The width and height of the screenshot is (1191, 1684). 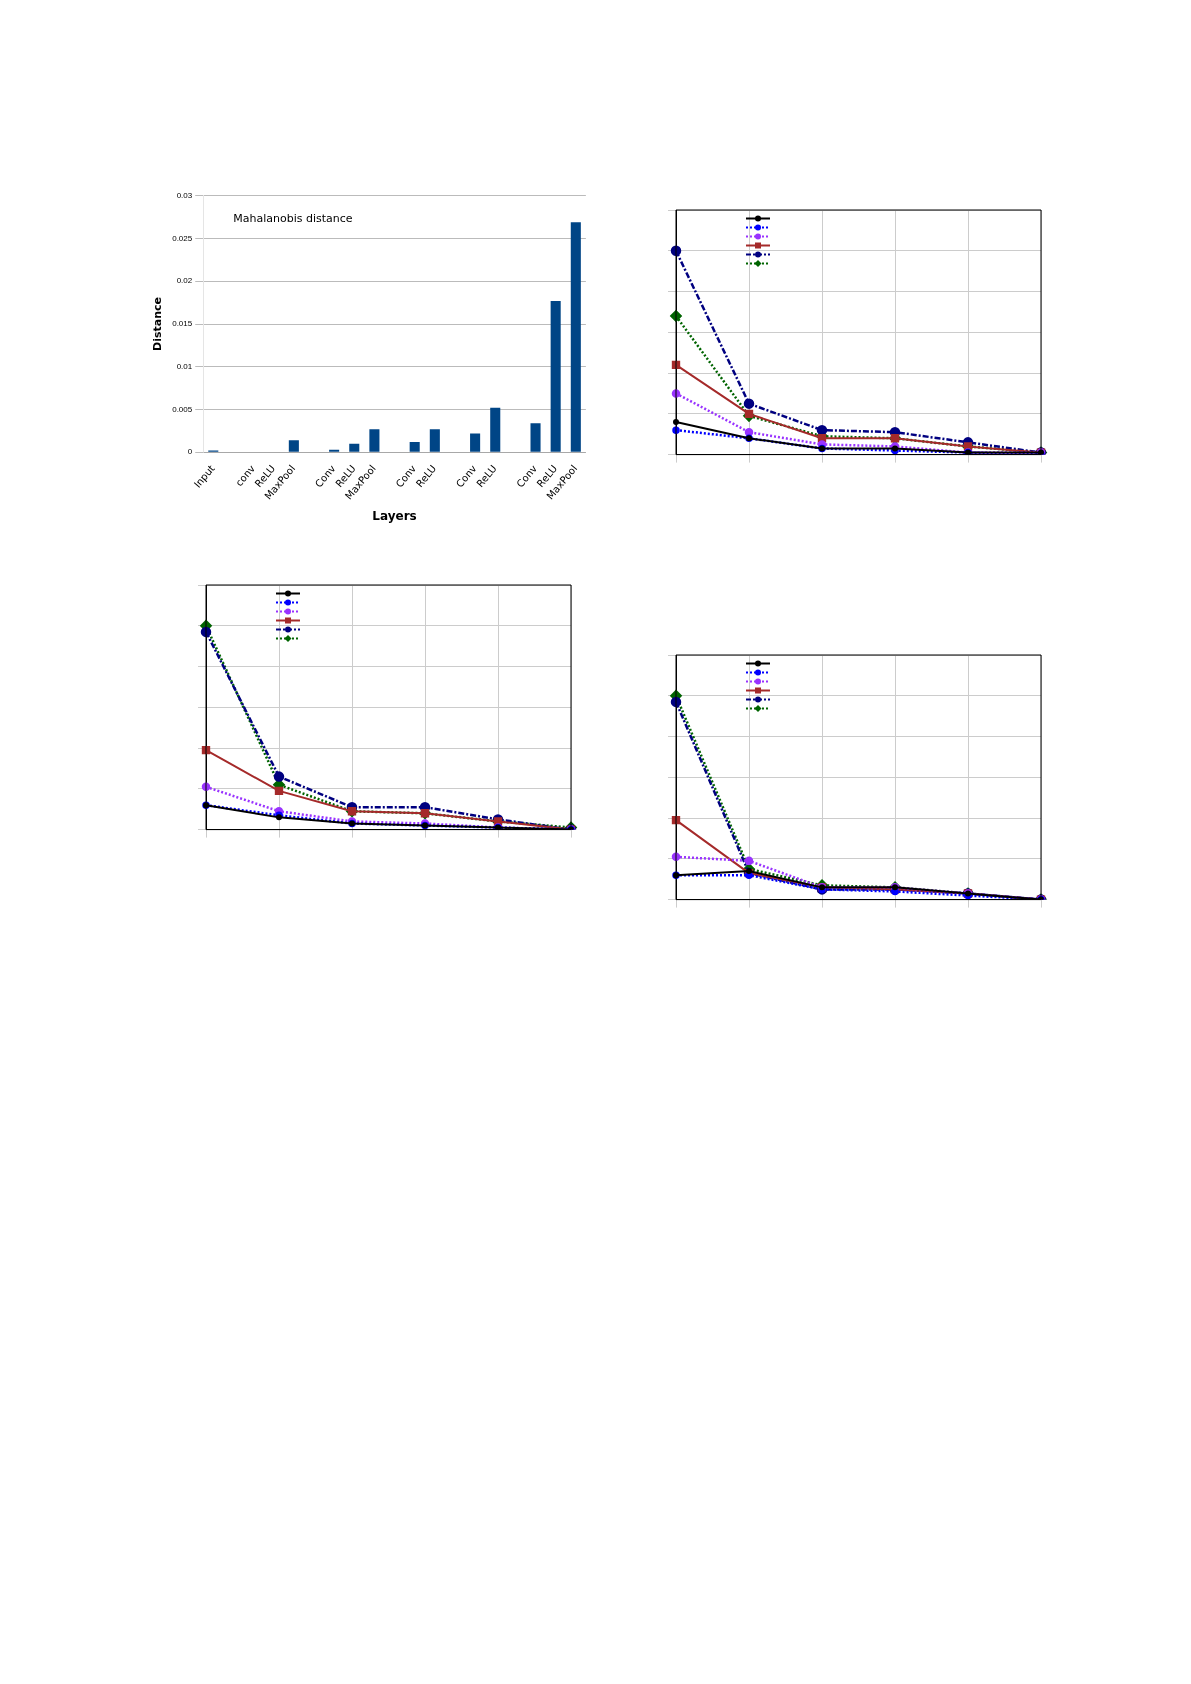 What do you see at coordinates (182, 238) in the screenshot?
I see `y-tick-label: 0.025` at bounding box center [182, 238].